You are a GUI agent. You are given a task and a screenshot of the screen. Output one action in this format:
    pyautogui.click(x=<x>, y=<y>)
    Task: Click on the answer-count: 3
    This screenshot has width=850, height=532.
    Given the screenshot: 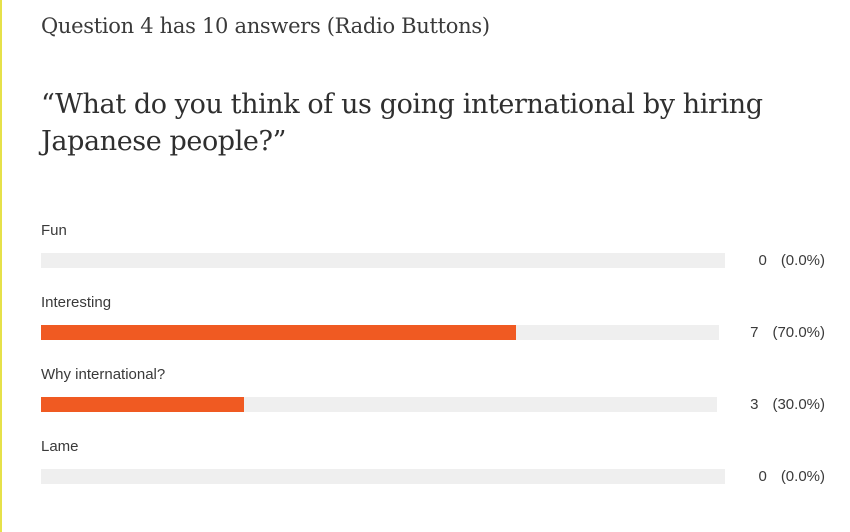 What is the action you would take?
    pyautogui.click(x=754, y=404)
    